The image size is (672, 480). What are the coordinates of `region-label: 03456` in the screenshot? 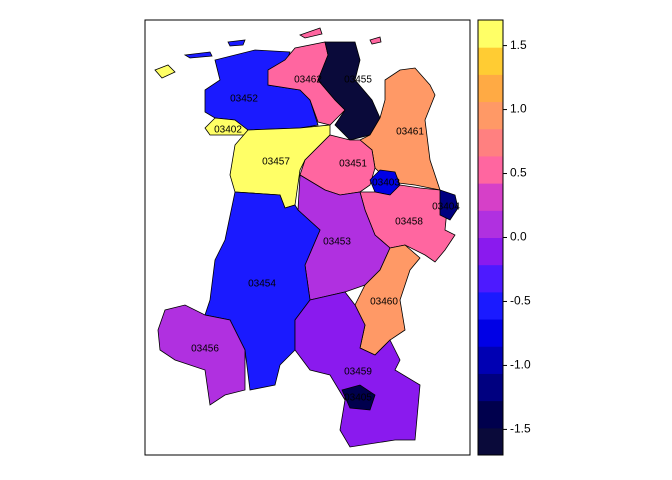 It's located at (205, 349).